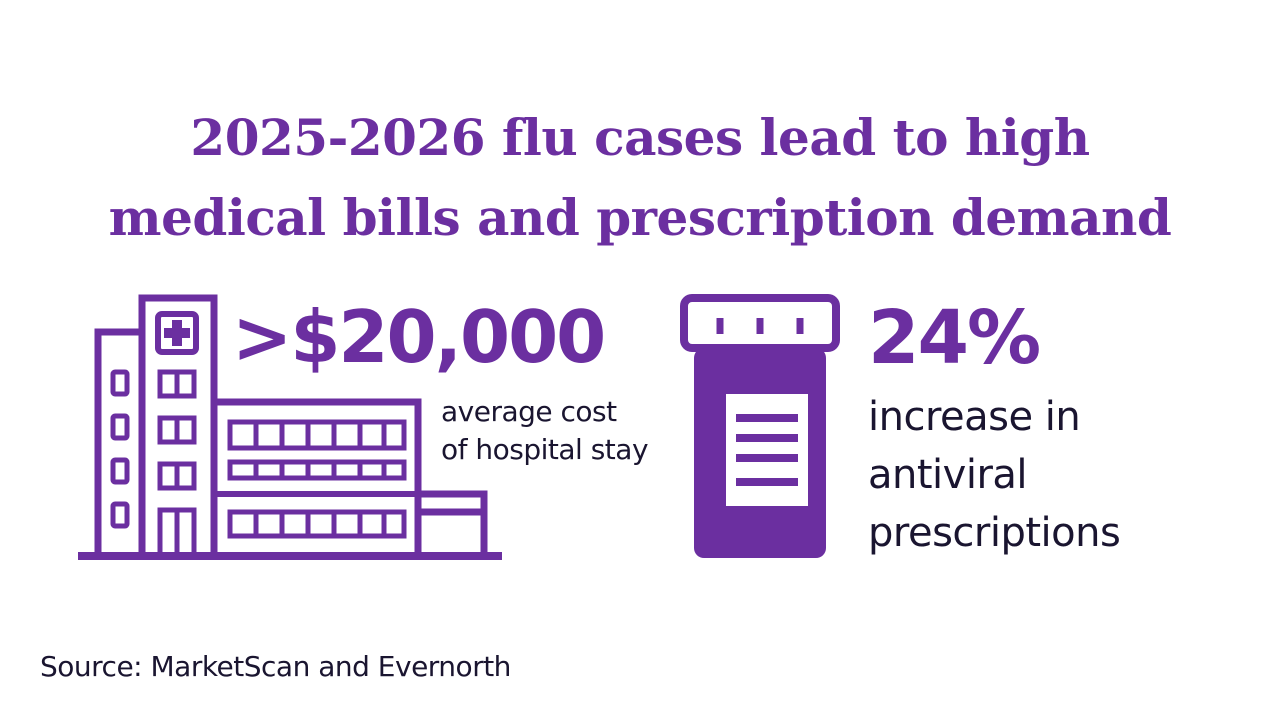 The image size is (1280, 720). Describe the element at coordinates (545, 449) in the screenshot. I see `hospital-cost-description-line: of hospital stay` at that location.